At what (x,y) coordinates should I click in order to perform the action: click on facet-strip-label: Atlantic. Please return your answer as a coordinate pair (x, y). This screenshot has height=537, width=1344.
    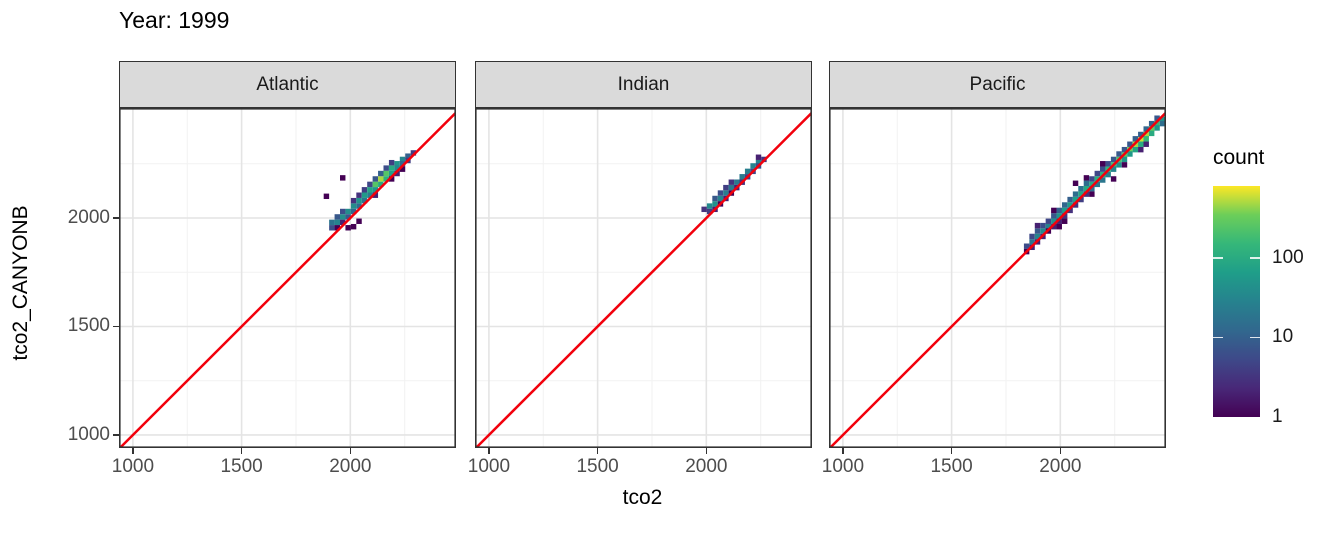
    Looking at the image, I should click on (287, 84).